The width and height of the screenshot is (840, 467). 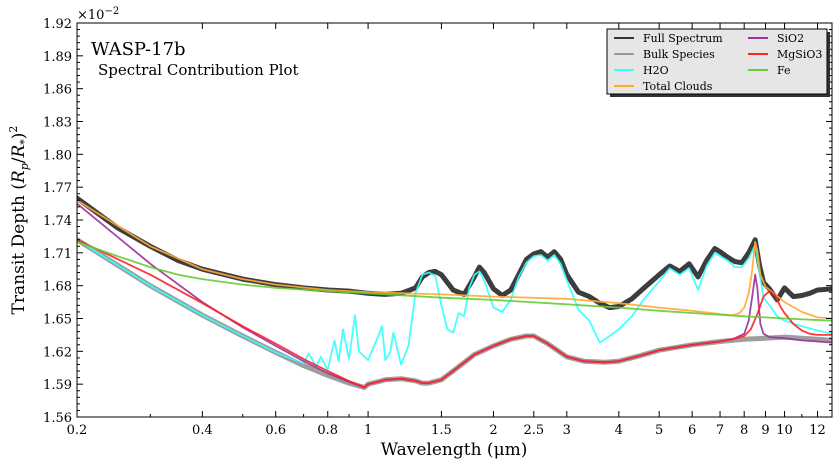 What do you see at coordinates (24, 166) in the screenshot?
I see `y-label-p-sub: p` at bounding box center [24, 166].